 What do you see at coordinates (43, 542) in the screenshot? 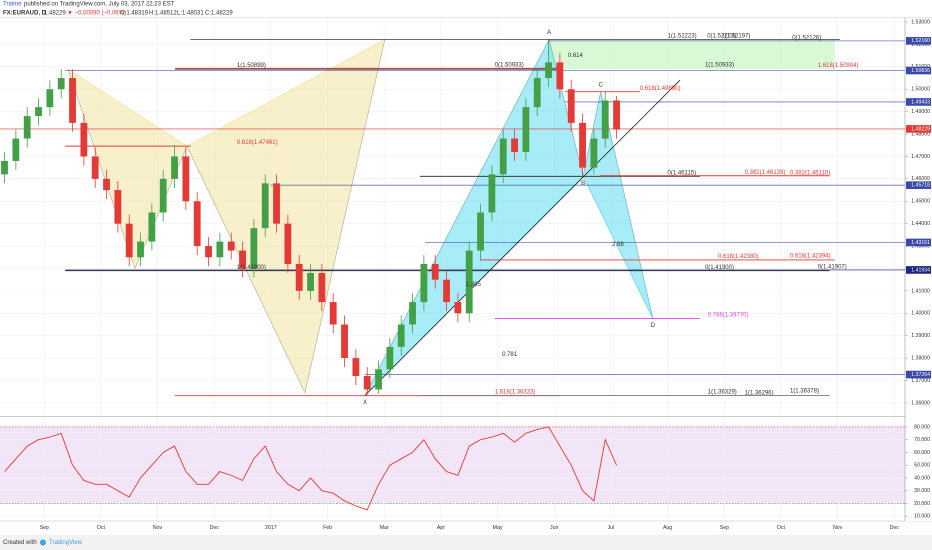
I see `logo` at bounding box center [43, 542].